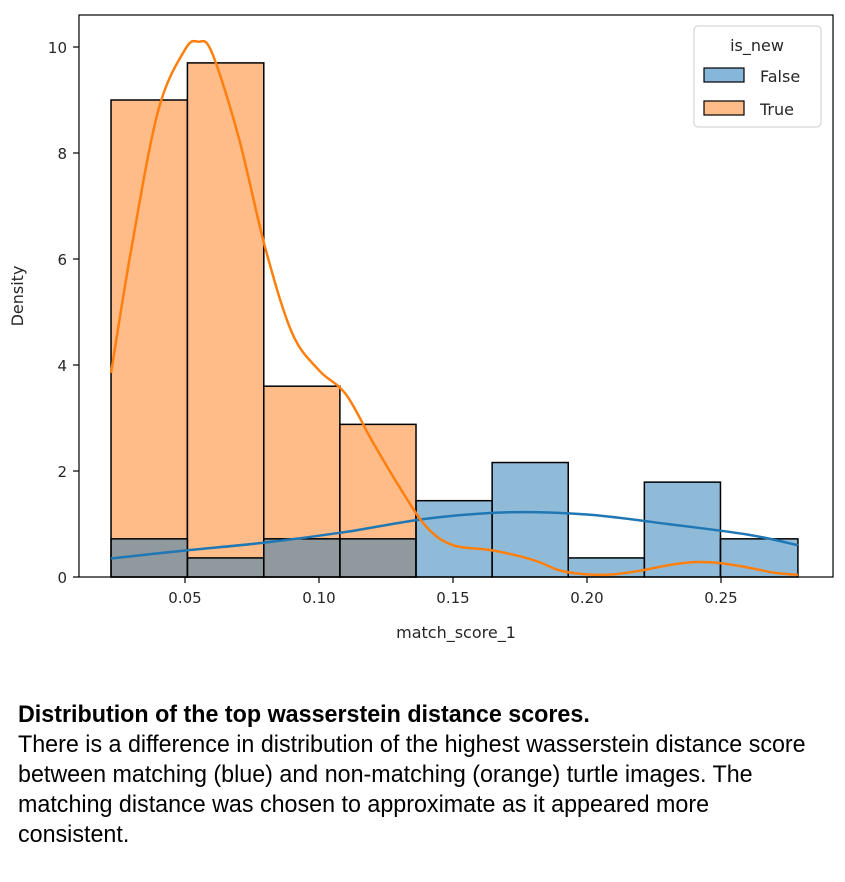 The width and height of the screenshot is (845, 882). I want to click on legend: is_new False True, so click(757, 76).